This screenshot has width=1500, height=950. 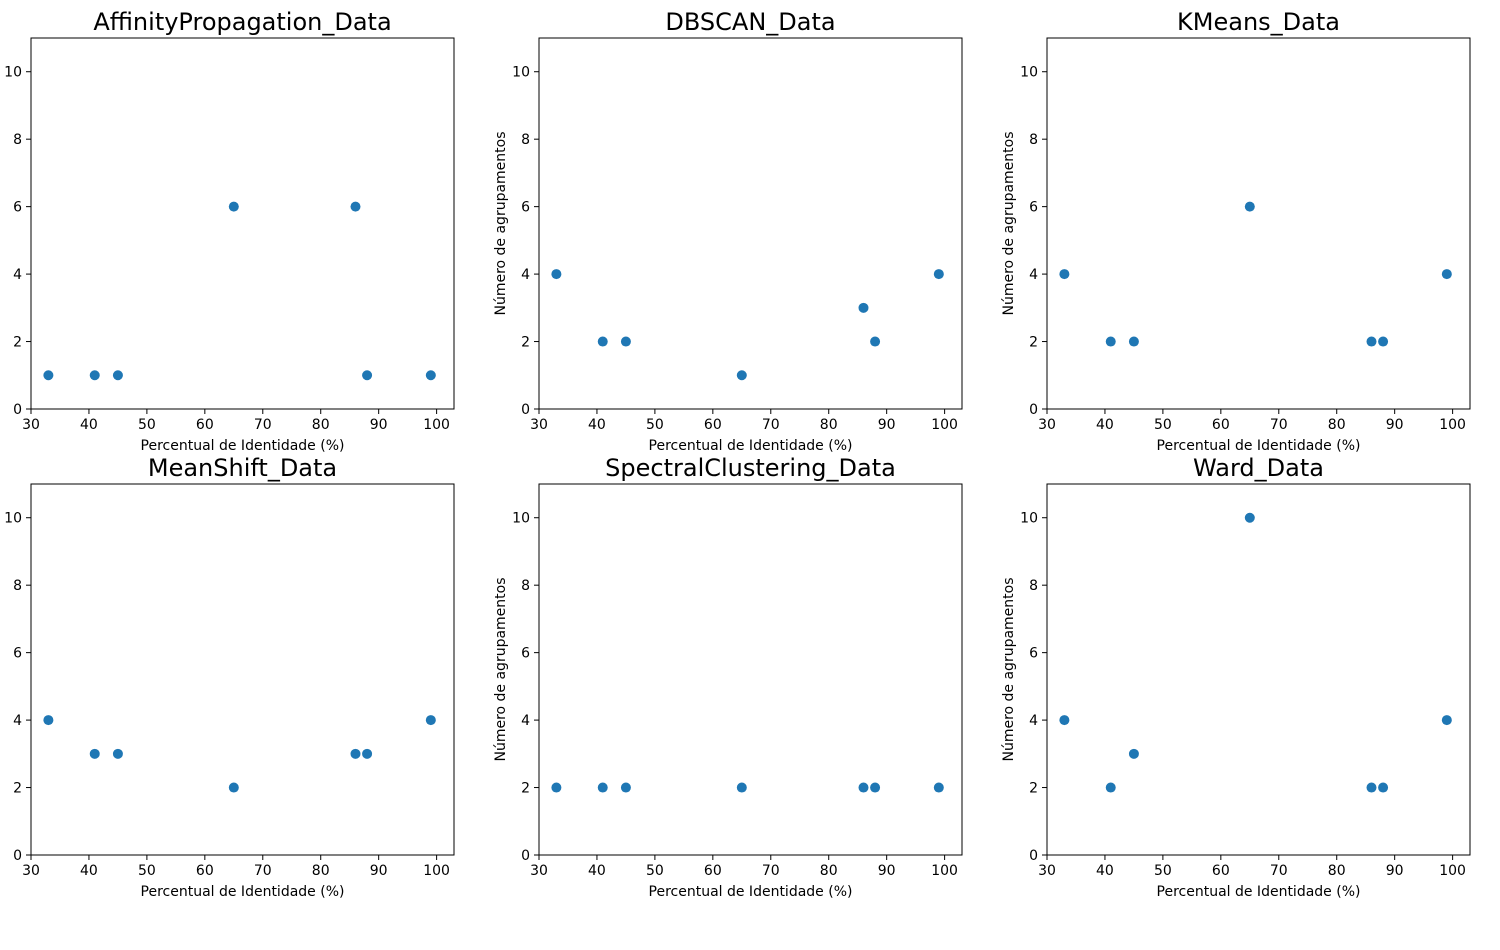 I want to click on subplot-title: DBSCAN_Data, so click(x=750, y=22).